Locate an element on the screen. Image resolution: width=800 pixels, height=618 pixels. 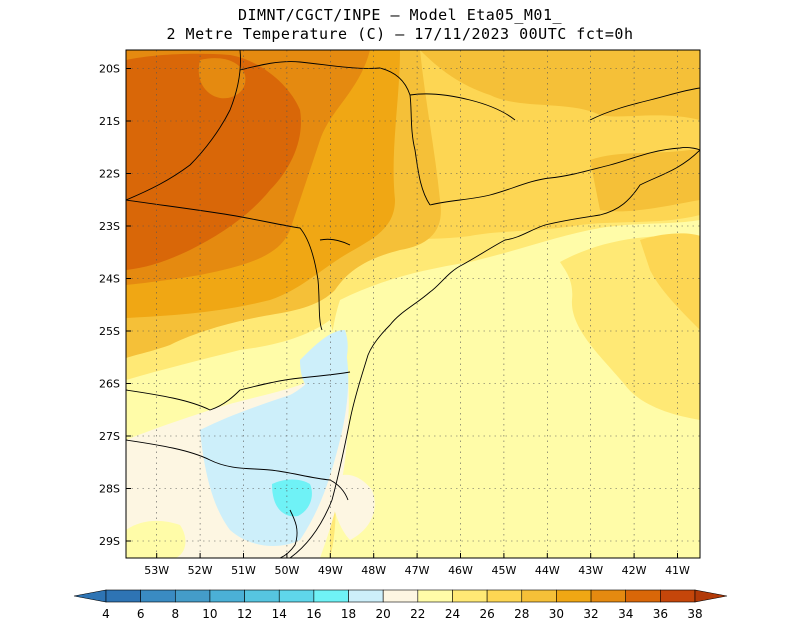
lon-label: 42W is located at coordinates (634, 570).